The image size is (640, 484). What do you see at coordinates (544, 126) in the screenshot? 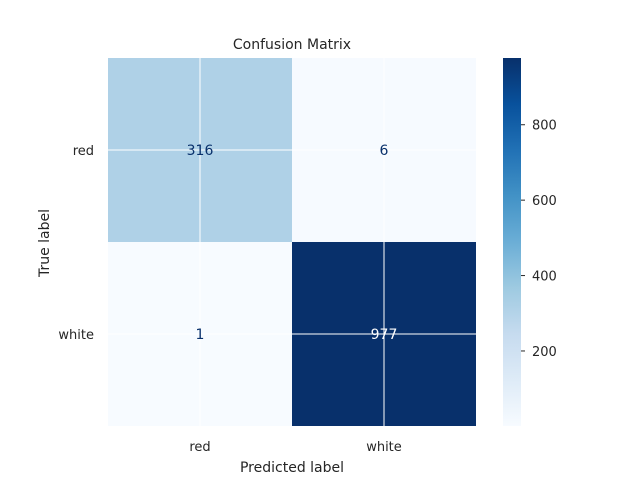
I see `colorbar-tick-label: 800` at bounding box center [544, 126].